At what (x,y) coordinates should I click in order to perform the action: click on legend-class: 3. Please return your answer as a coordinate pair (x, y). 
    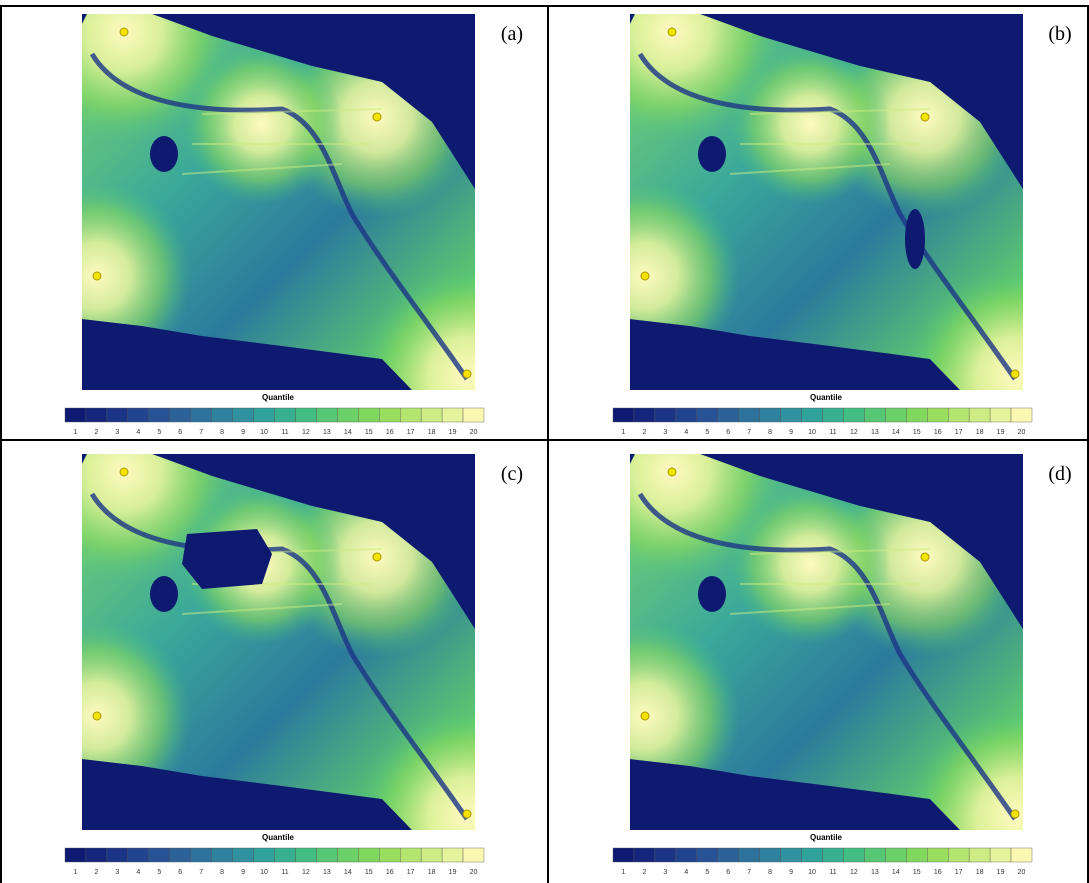
    Looking at the image, I should click on (665, 872).